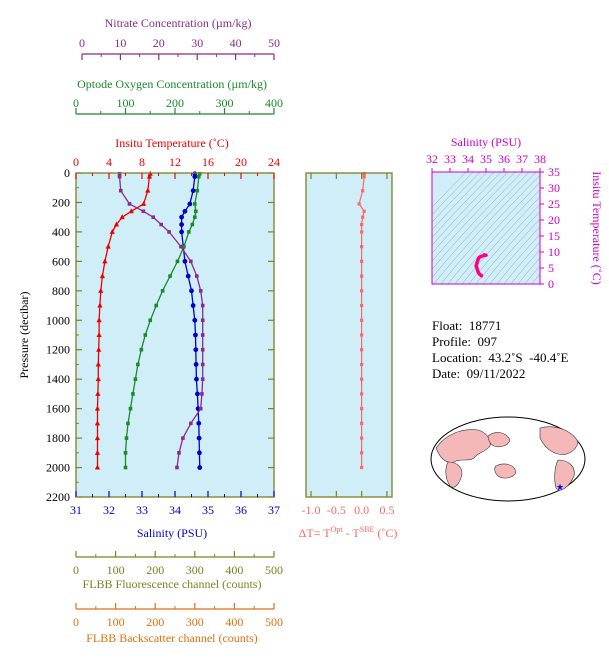 The image size is (609, 663). I want to click on temperature-axis-tick-label: 20, so click(241, 162).